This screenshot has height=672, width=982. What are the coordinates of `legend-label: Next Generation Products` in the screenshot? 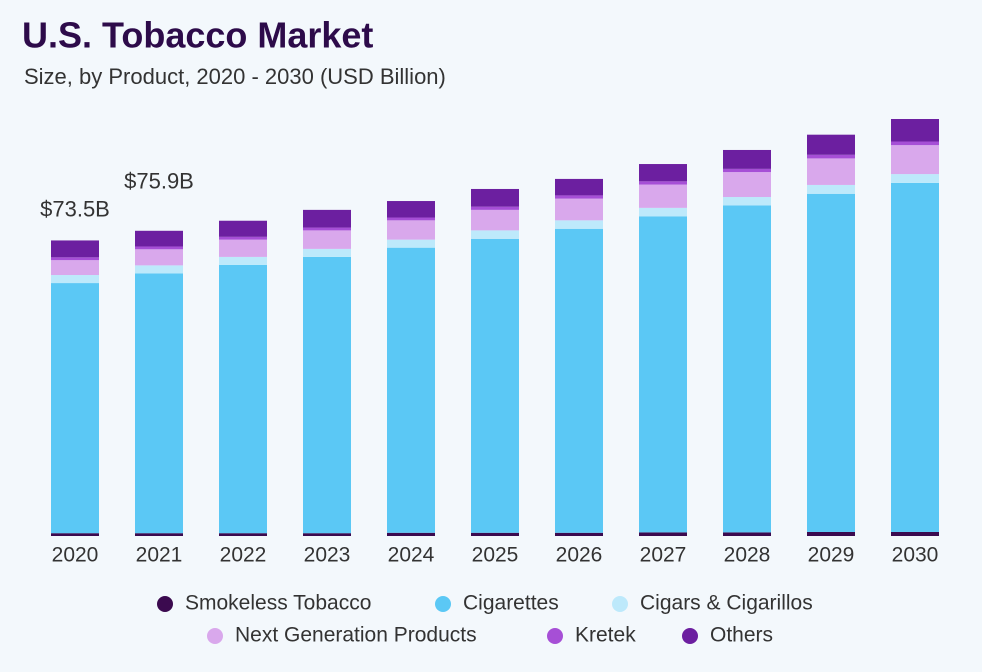 It's located at (356, 635).